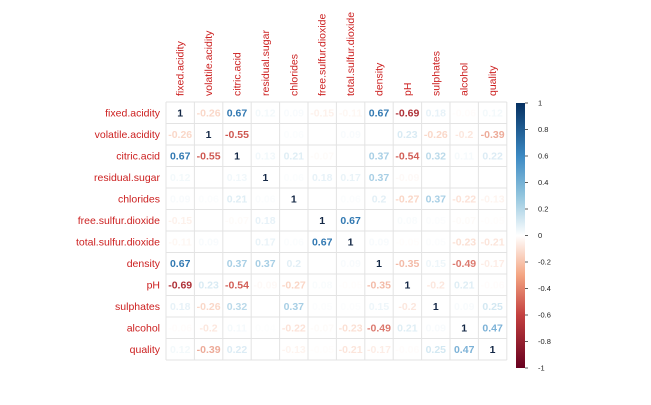 This screenshot has height=405, width=651. I want to click on row-label: volatile.acidity, so click(128, 135).